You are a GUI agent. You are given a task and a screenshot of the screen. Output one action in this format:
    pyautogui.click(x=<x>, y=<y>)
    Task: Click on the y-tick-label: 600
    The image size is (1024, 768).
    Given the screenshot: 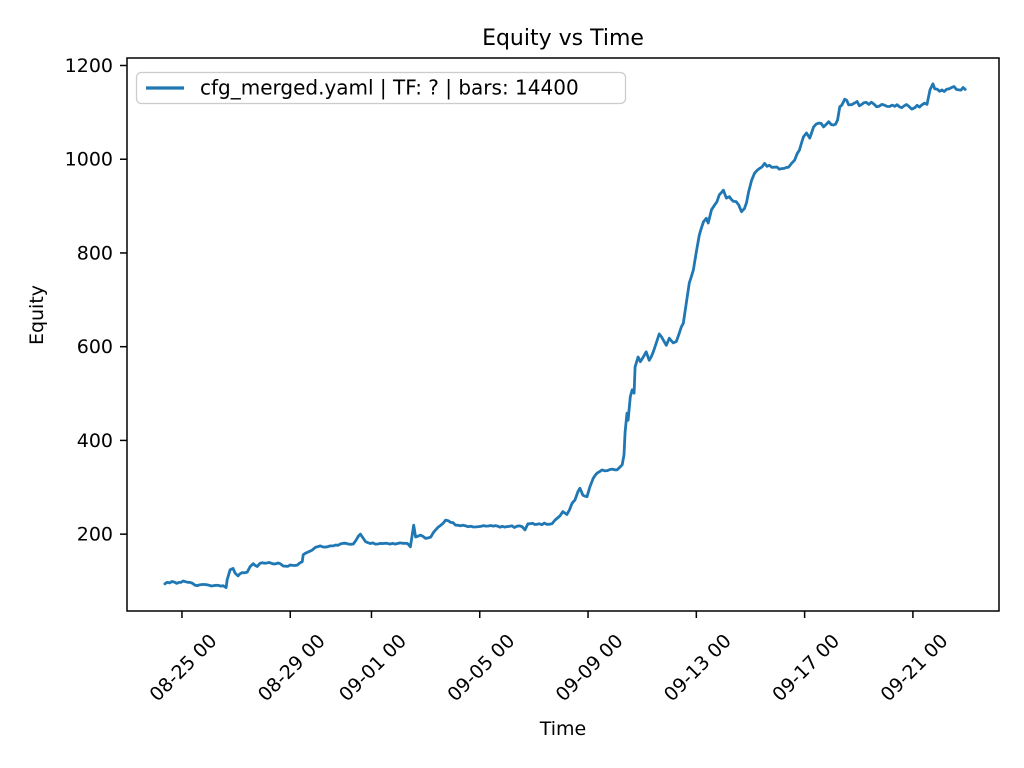 What is the action you would take?
    pyautogui.click(x=95, y=347)
    